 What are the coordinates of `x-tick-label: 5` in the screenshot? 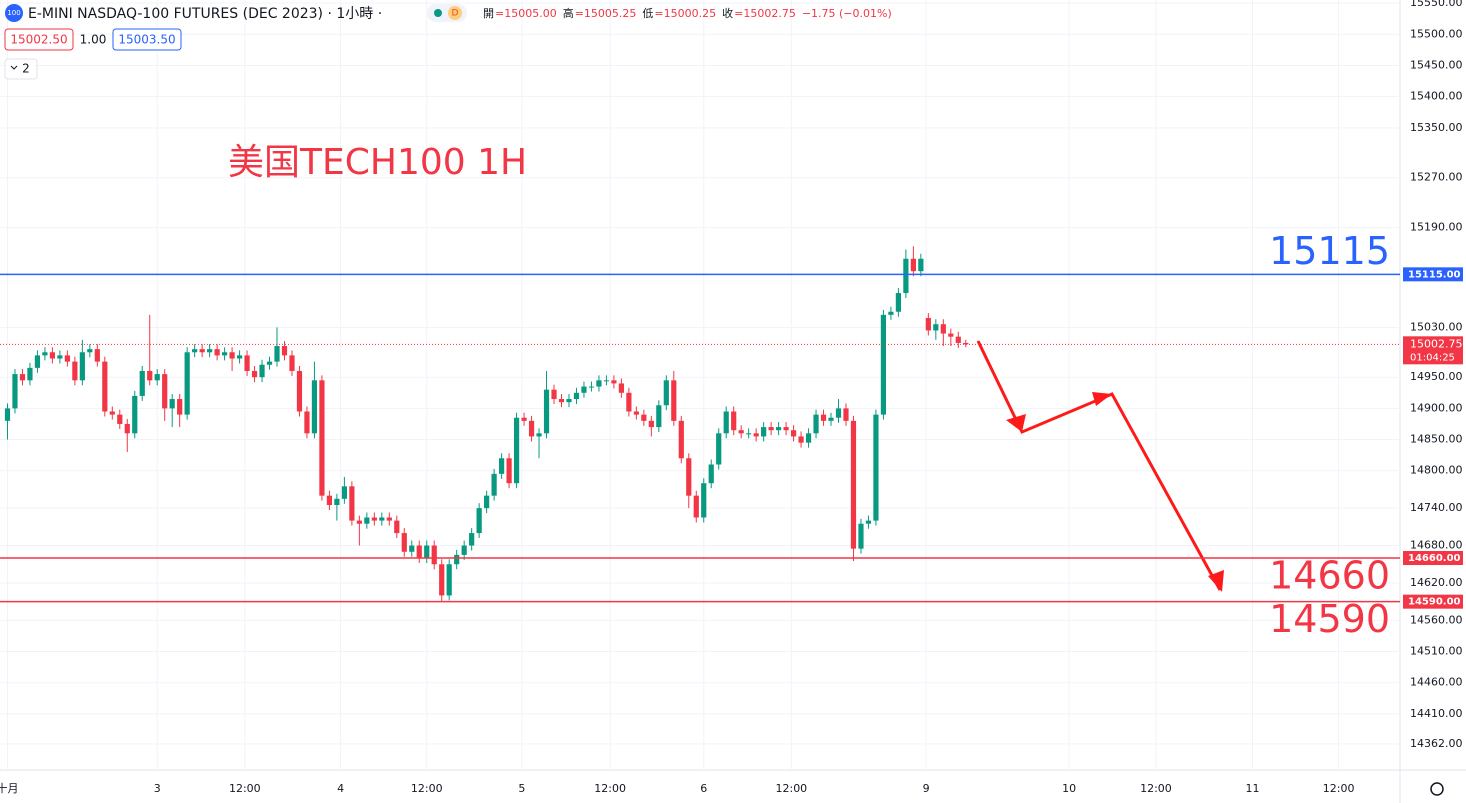 It's located at (521, 788).